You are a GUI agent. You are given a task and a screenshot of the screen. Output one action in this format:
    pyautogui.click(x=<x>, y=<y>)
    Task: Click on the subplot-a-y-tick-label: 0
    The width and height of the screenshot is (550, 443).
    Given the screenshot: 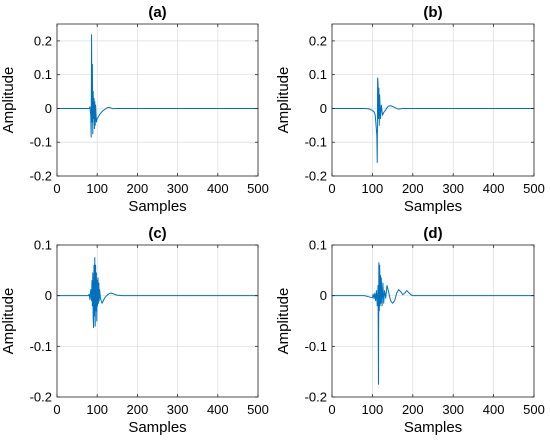 What is the action you would take?
    pyautogui.click(x=48, y=108)
    